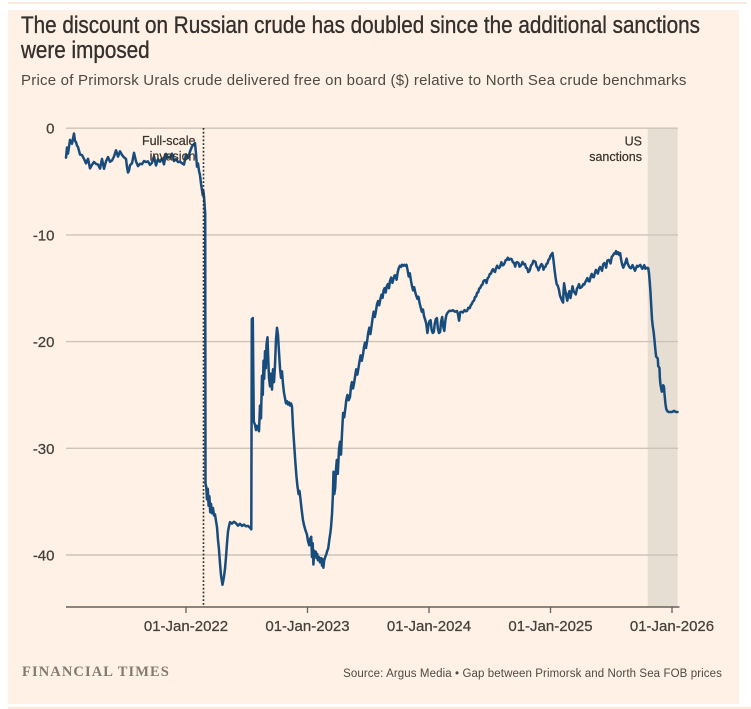 The height and width of the screenshot is (709, 751). I want to click on svg-text: US, so click(633, 141).